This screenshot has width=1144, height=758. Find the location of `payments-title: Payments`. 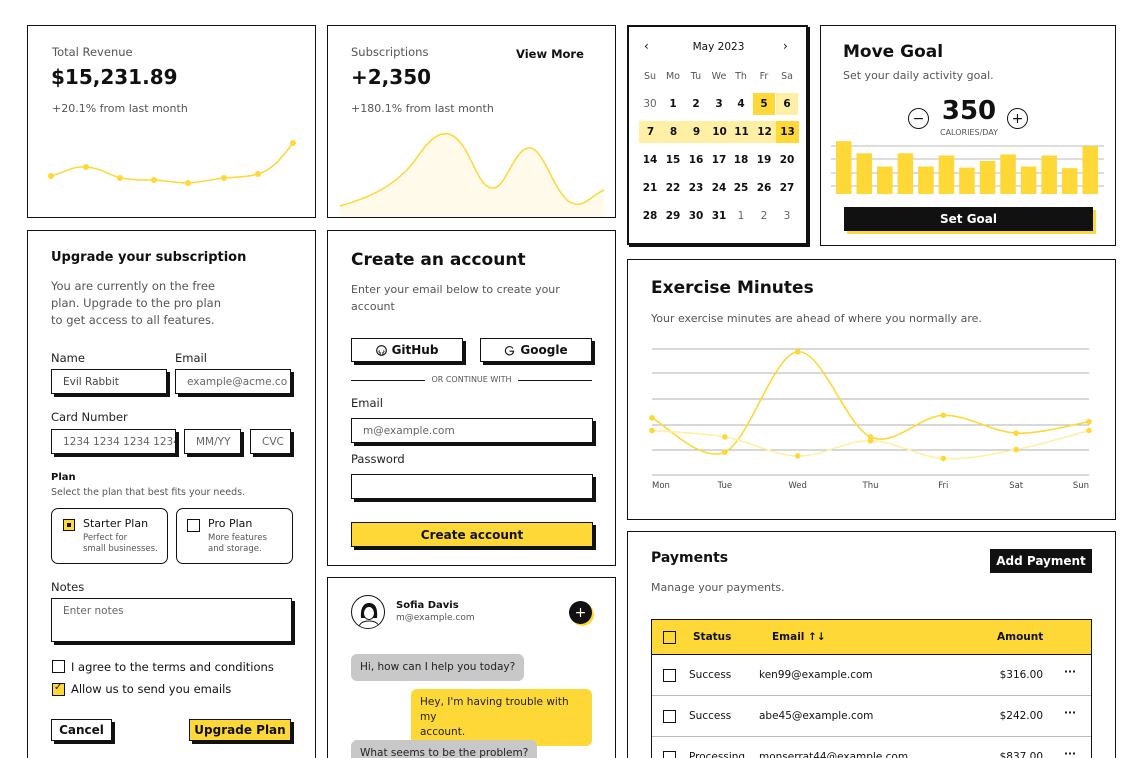

payments-title: Payments is located at coordinates (690, 558).